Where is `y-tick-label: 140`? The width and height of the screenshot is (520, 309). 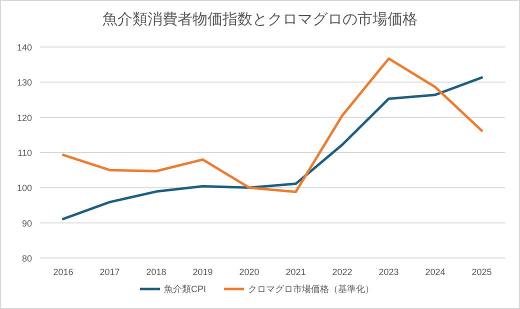
y-tick-label: 140 is located at coordinates (24, 47).